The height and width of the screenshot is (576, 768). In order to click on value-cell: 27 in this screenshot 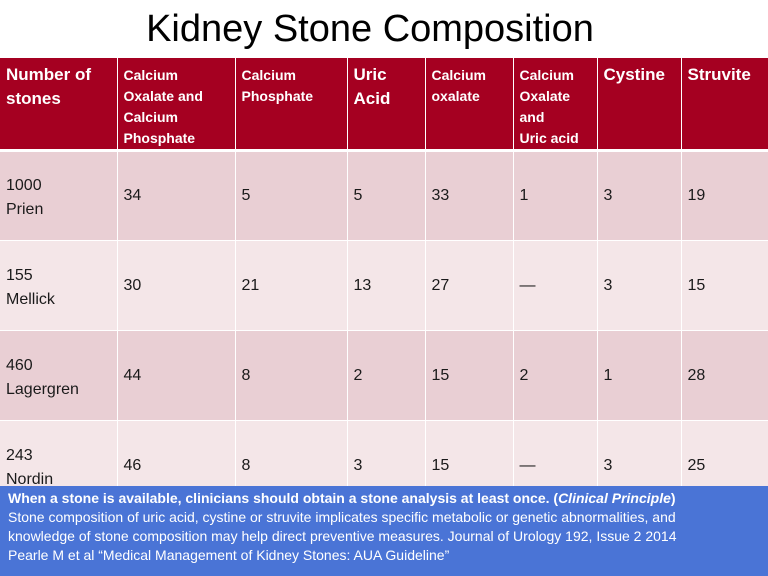, I will do `click(469, 285)`.